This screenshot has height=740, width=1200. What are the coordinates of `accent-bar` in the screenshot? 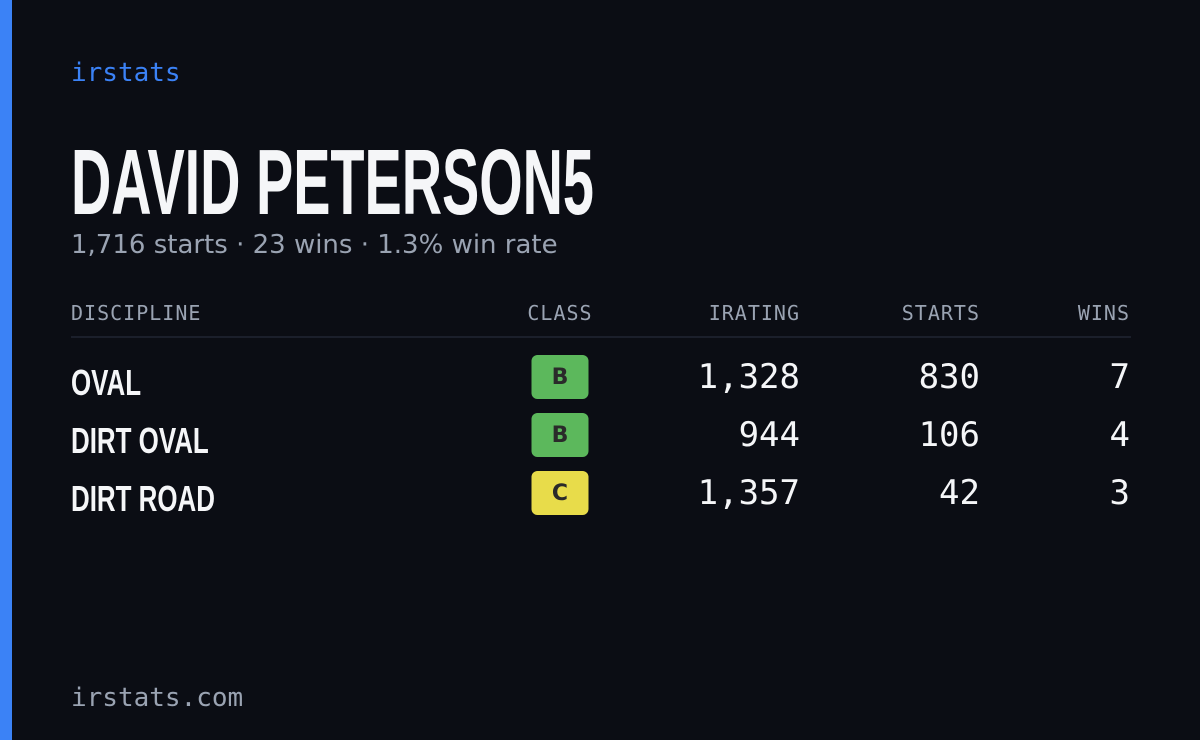 It's located at (6, 370).